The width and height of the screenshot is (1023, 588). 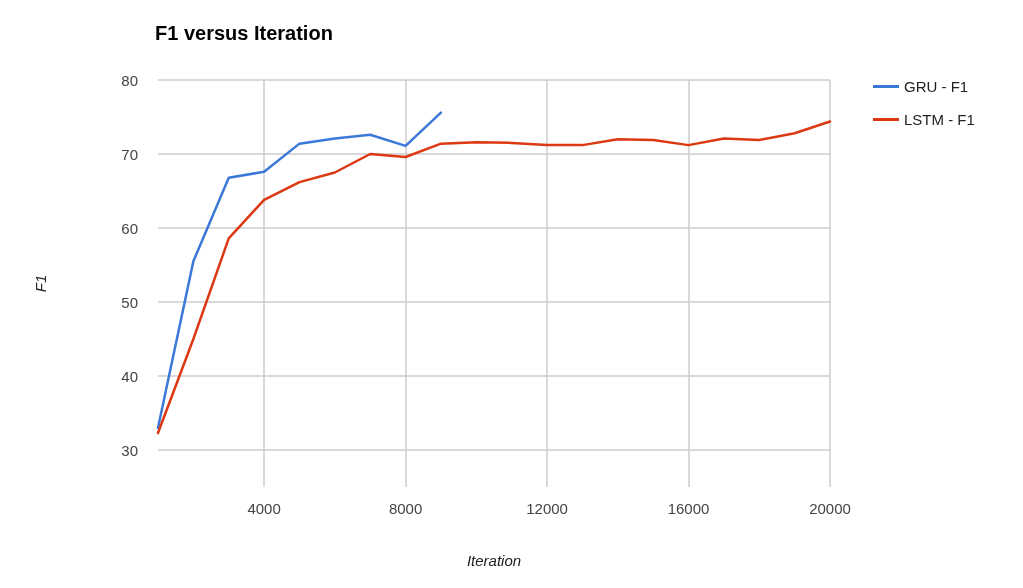 What do you see at coordinates (264, 508) in the screenshot?
I see `x-tick-label: 4000` at bounding box center [264, 508].